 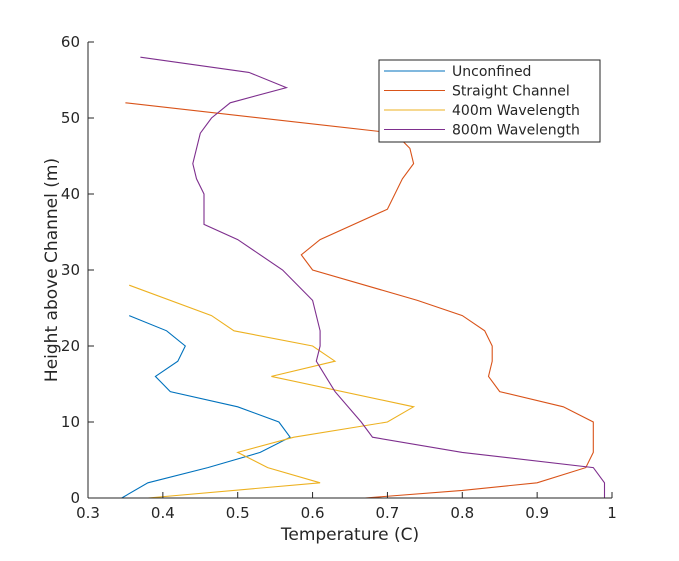 What do you see at coordinates (88, 513) in the screenshot?
I see `x-tick-label: 0.3` at bounding box center [88, 513].